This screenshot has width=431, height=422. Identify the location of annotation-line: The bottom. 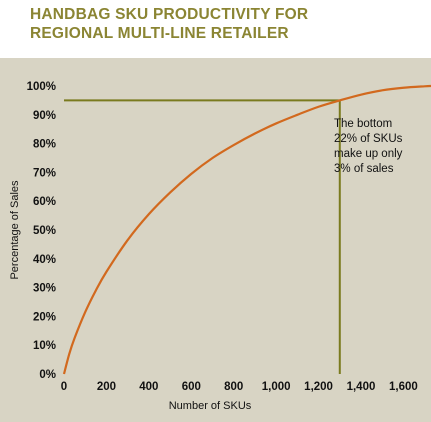
(363, 124).